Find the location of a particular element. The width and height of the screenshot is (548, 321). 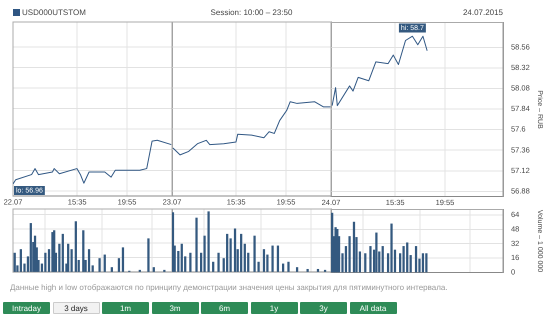

legend-label: USD000UTSTOM is located at coordinates (53, 12).